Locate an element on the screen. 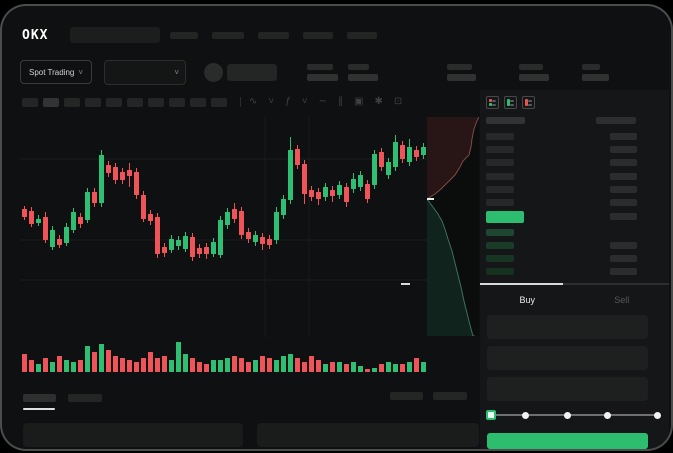 The width and height of the screenshot is (673, 453). book-buys-icon is located at coordinates (510, 102).